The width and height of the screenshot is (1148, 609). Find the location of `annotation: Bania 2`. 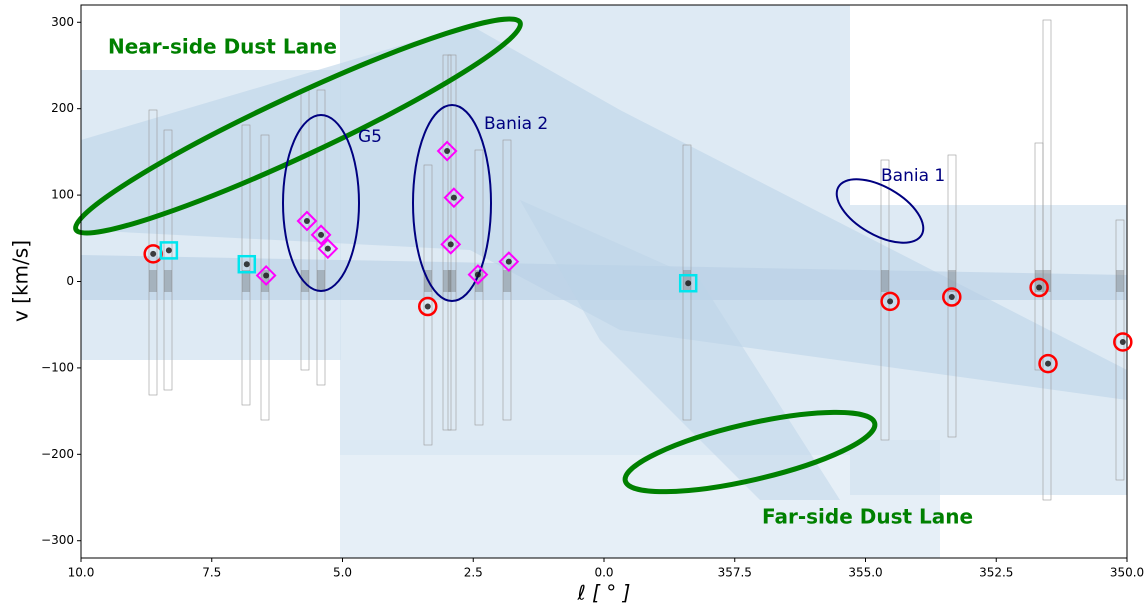

annotation: Bania 2 is located at coordinates (516, 124).